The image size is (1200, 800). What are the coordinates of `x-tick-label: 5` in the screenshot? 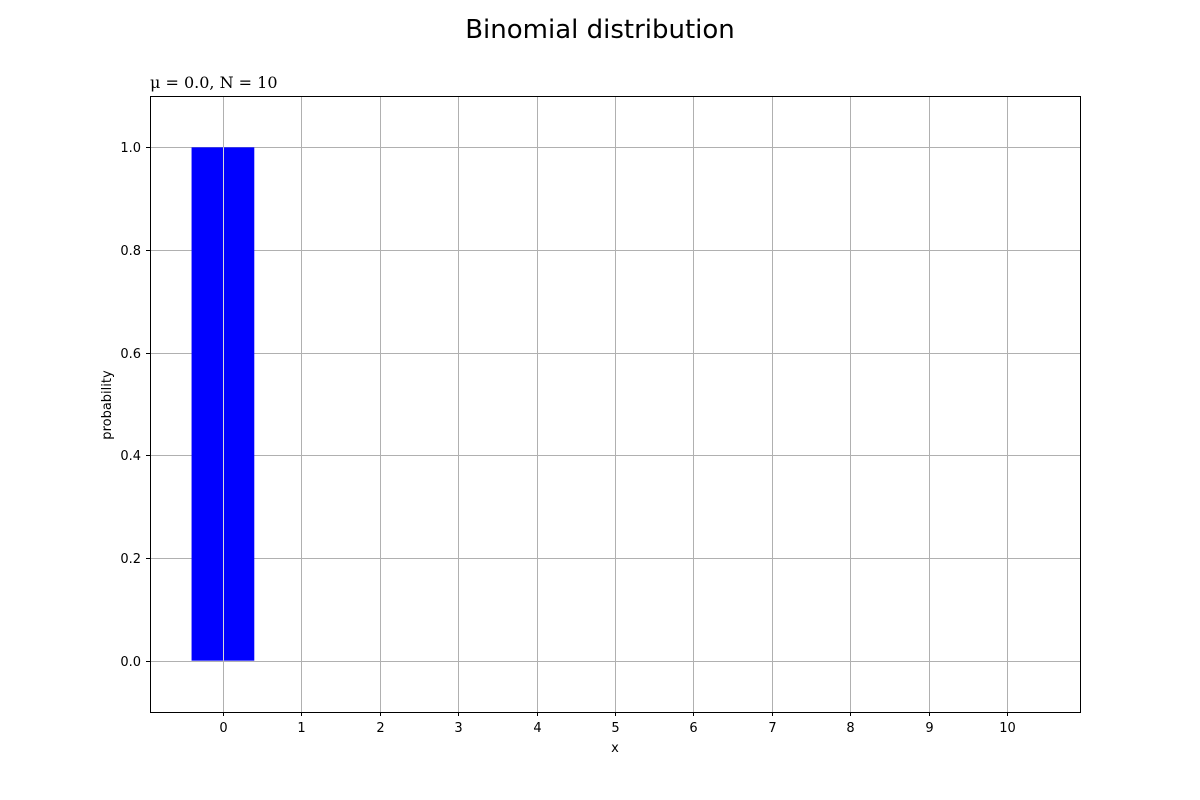 It's located at (615, 728).